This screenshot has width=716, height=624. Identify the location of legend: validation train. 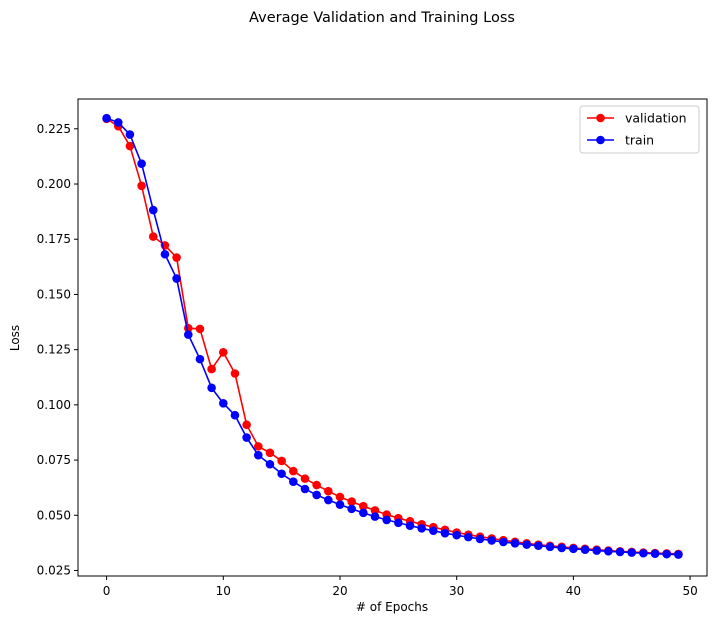
(639, 129).